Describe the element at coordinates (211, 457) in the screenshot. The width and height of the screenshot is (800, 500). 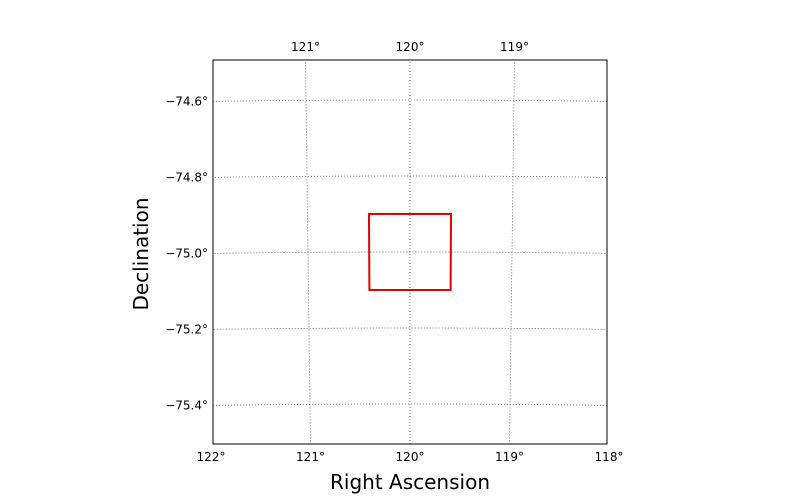
I see `x-tick-label: 122°` at that location.